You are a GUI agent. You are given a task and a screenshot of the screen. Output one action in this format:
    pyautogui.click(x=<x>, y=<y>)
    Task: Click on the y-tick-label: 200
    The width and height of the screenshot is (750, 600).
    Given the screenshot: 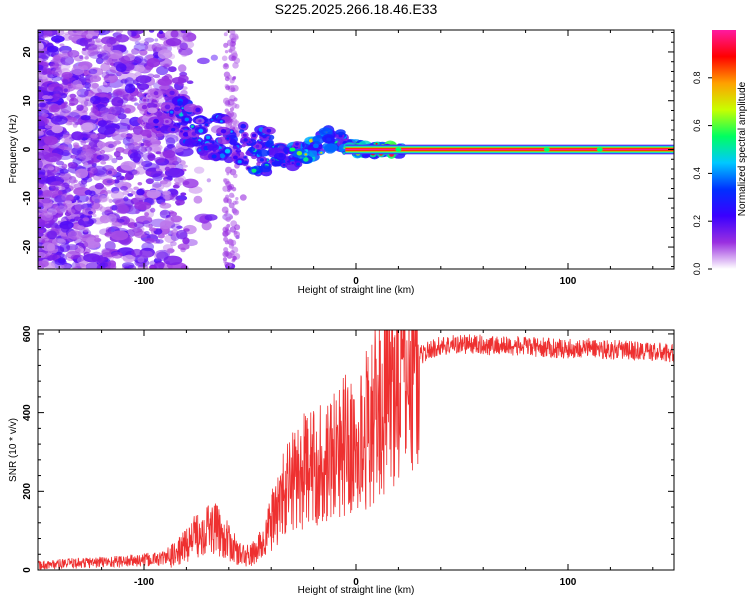 What is the action you would take?
    pyautogui.click(x=27, y=491)
    